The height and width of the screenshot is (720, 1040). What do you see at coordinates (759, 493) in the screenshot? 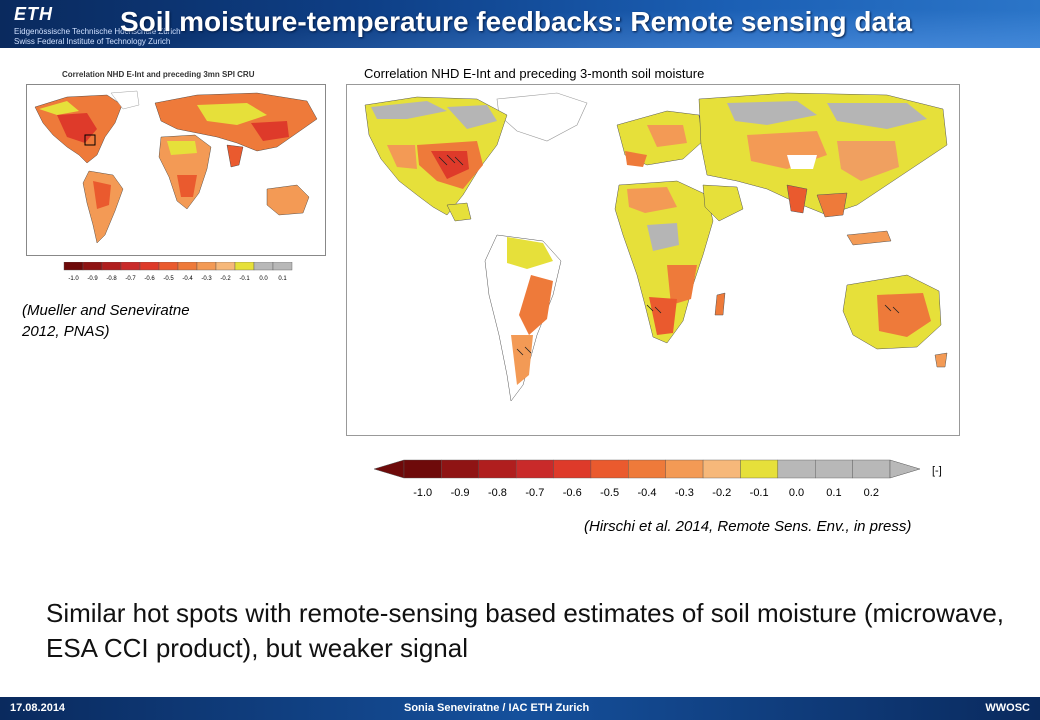
I see `big-legend-tick-label: -0.1` at bounding box center [759, 493].